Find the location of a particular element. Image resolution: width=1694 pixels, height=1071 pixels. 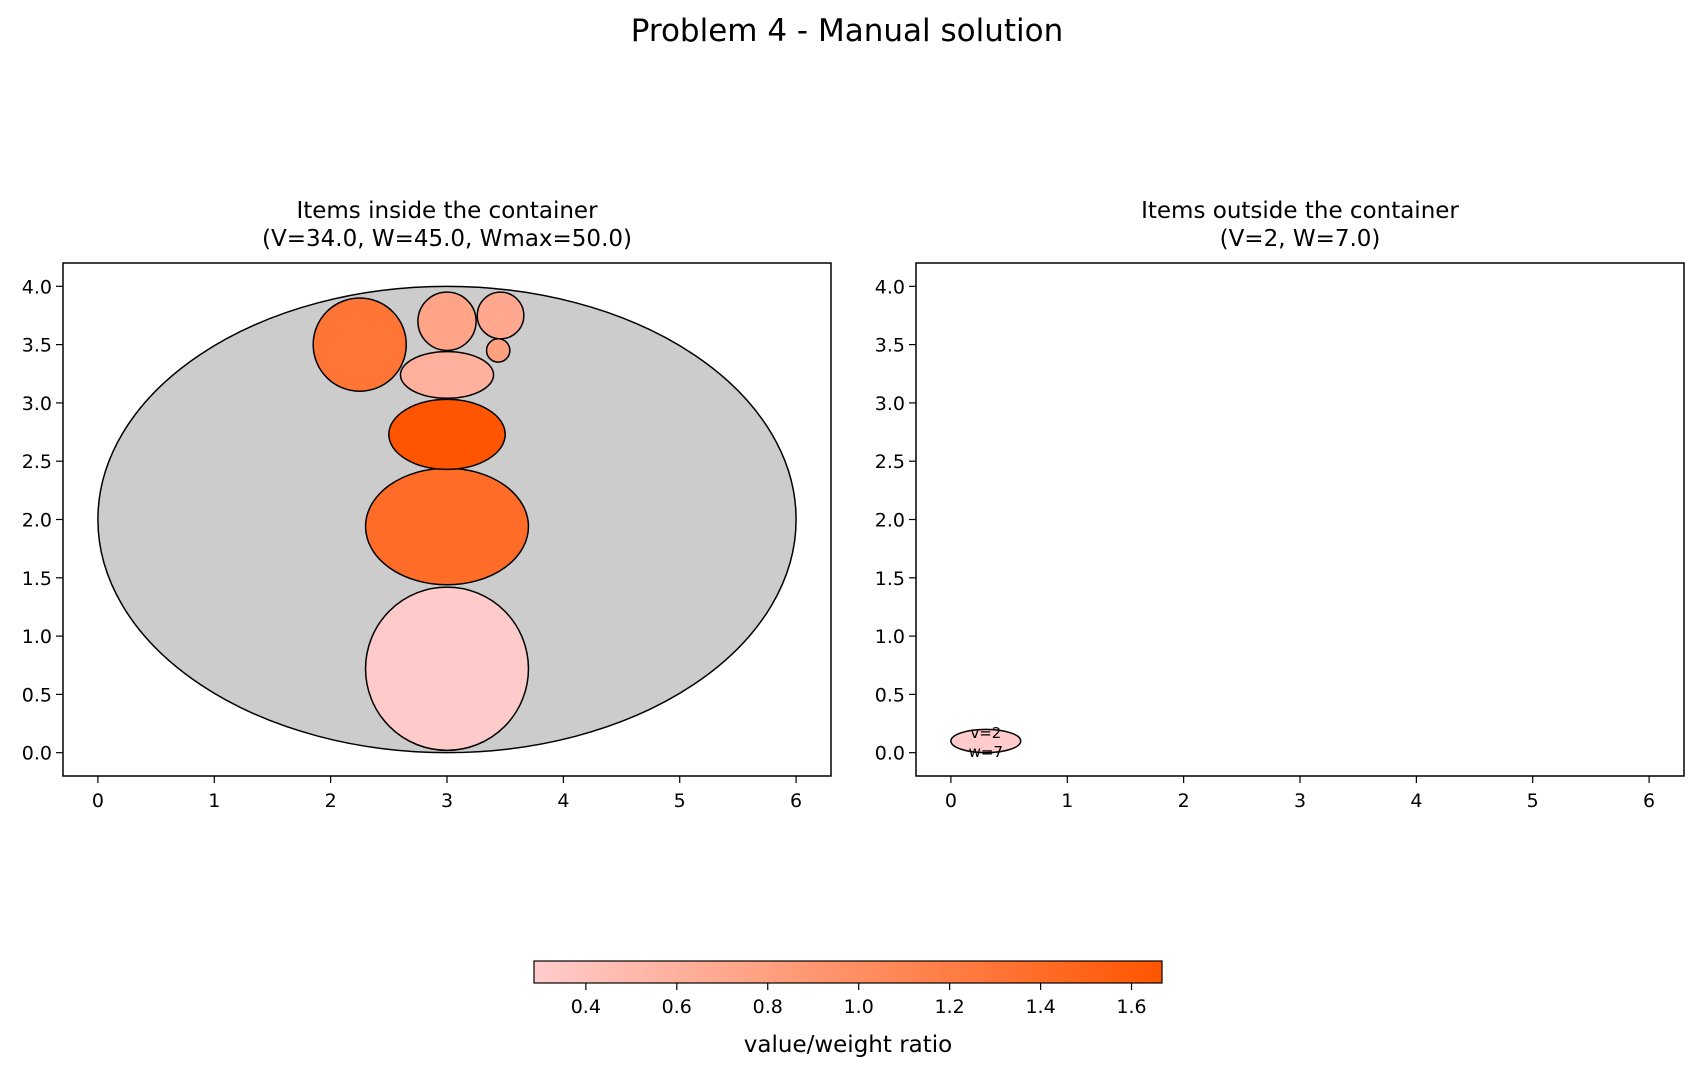

colorbar-tick-label: 0.6 is located at coordinates (677, 1007).